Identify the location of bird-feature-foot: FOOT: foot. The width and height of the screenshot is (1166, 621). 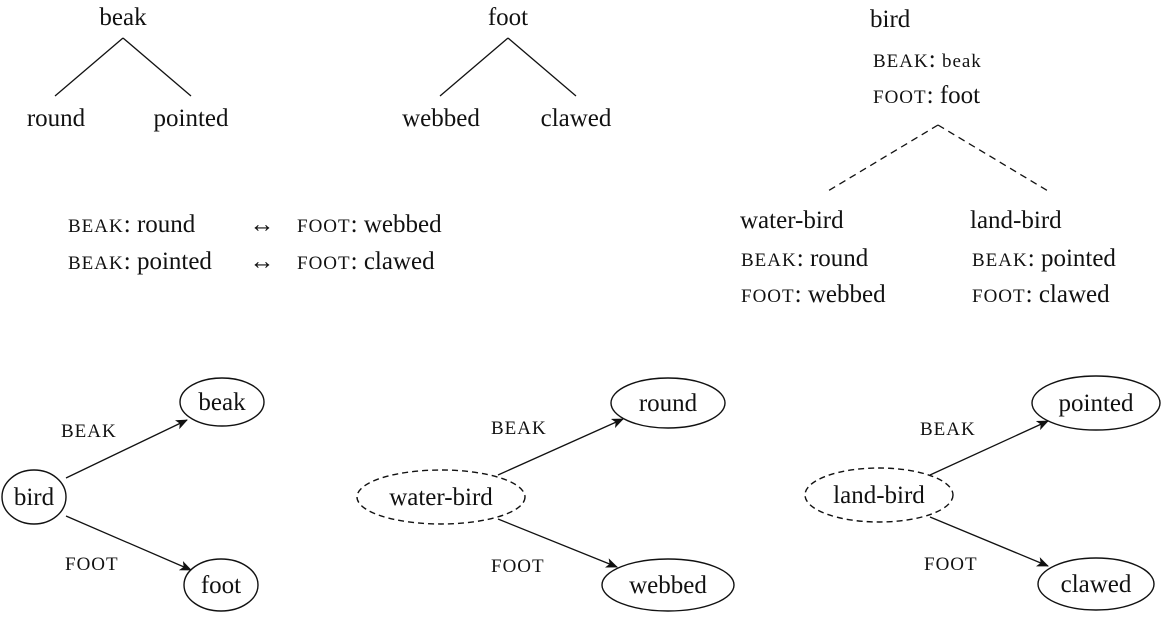
(926, 95).